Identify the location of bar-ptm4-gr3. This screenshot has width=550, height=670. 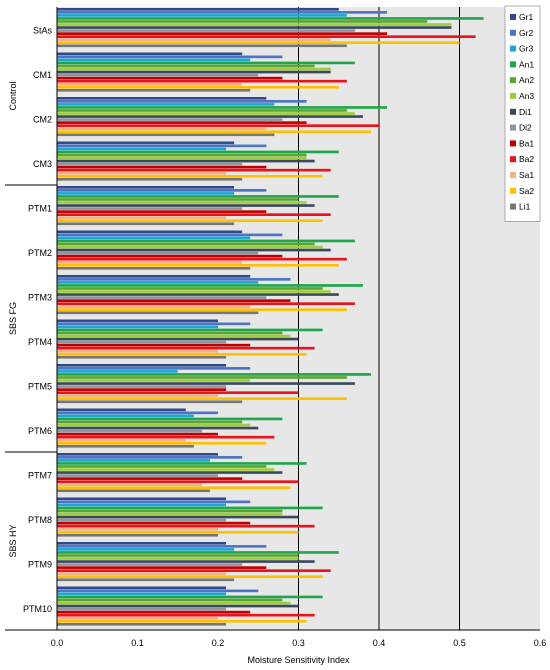
(137, 327).